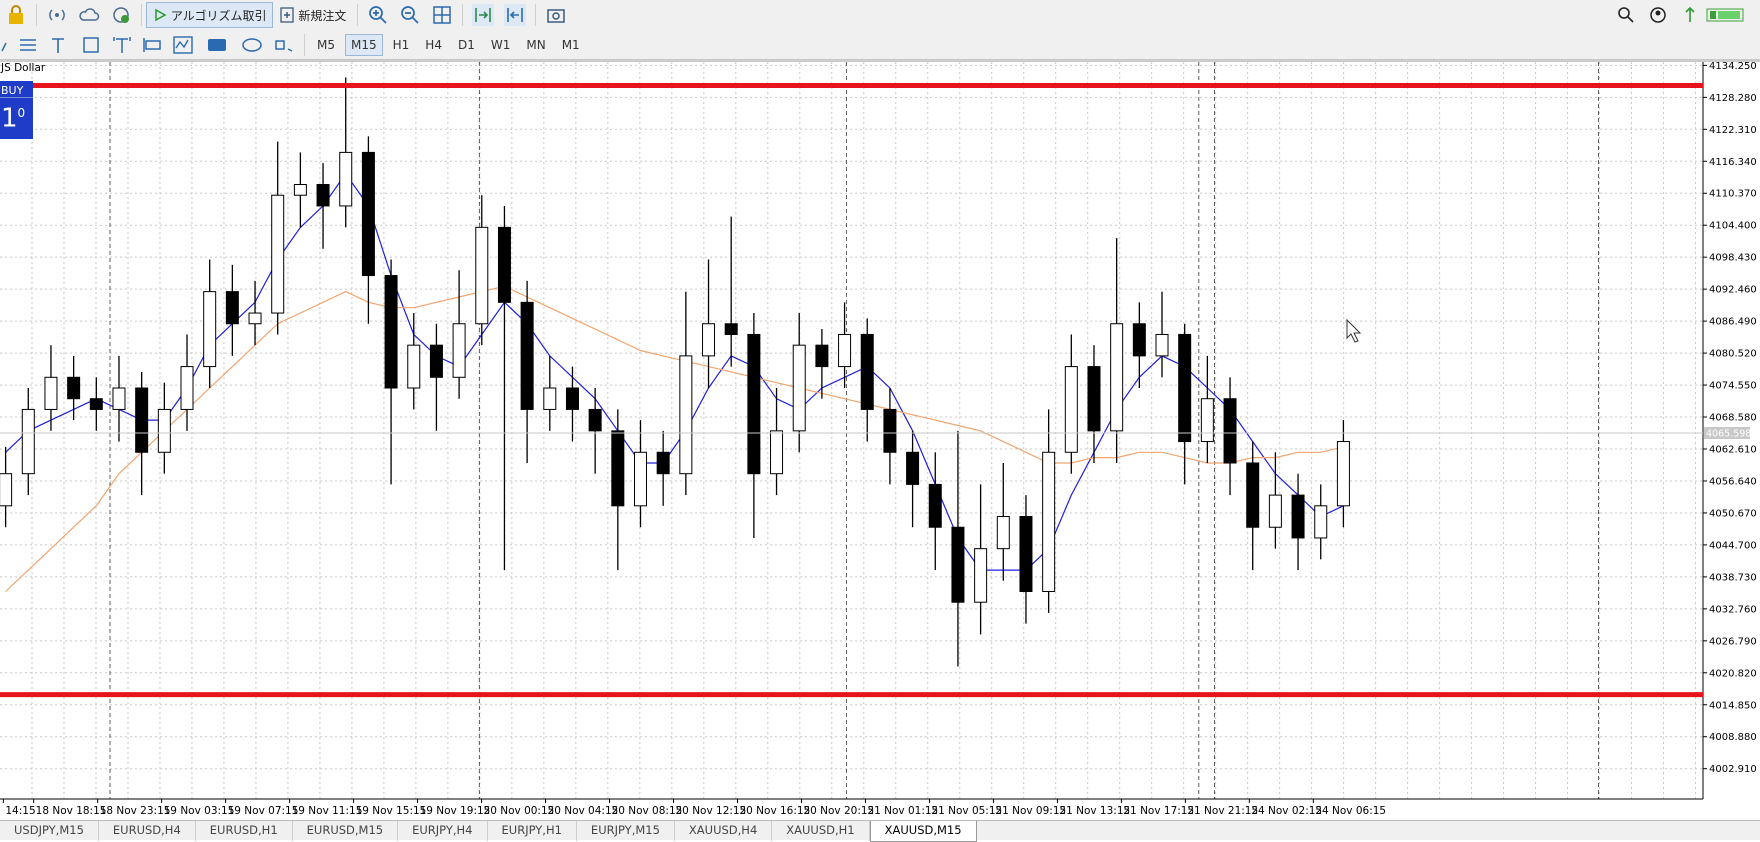 This screenshot has height=842, width=1760. I want to click on y-tick-label: 4116.340, so click(1733, 162).